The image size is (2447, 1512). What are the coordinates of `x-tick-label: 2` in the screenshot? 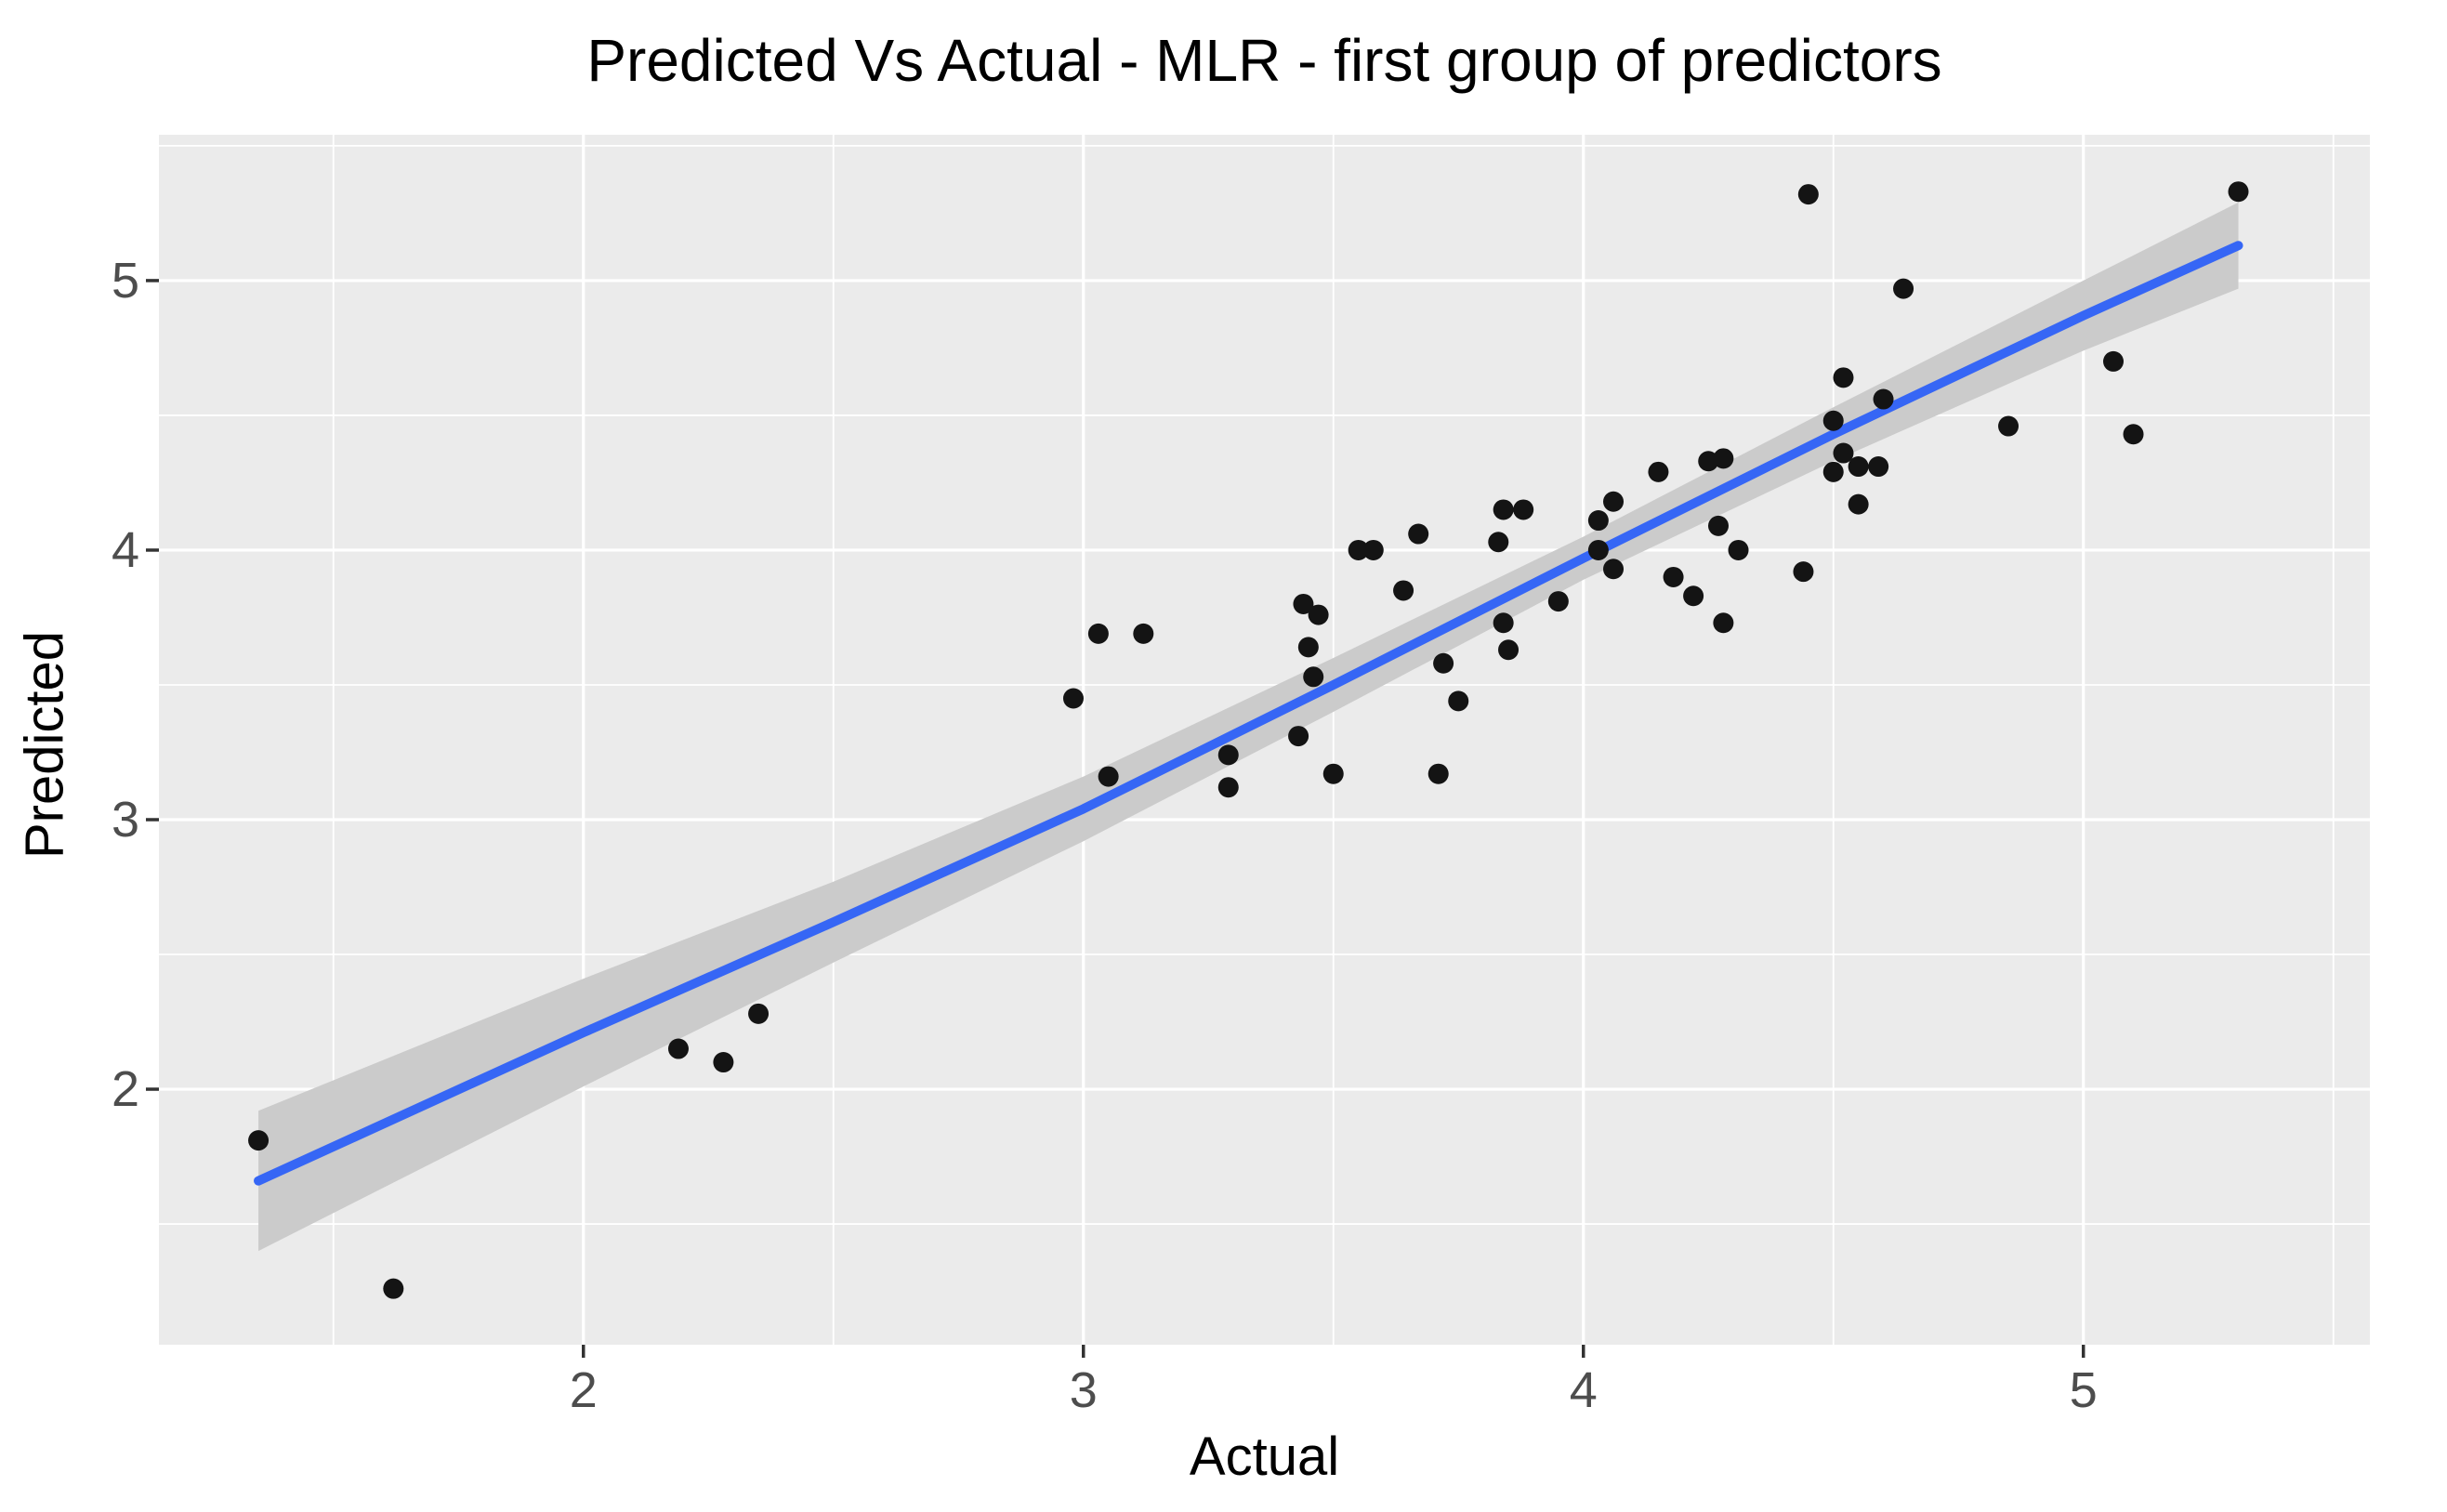 It's located at (583, 1390).